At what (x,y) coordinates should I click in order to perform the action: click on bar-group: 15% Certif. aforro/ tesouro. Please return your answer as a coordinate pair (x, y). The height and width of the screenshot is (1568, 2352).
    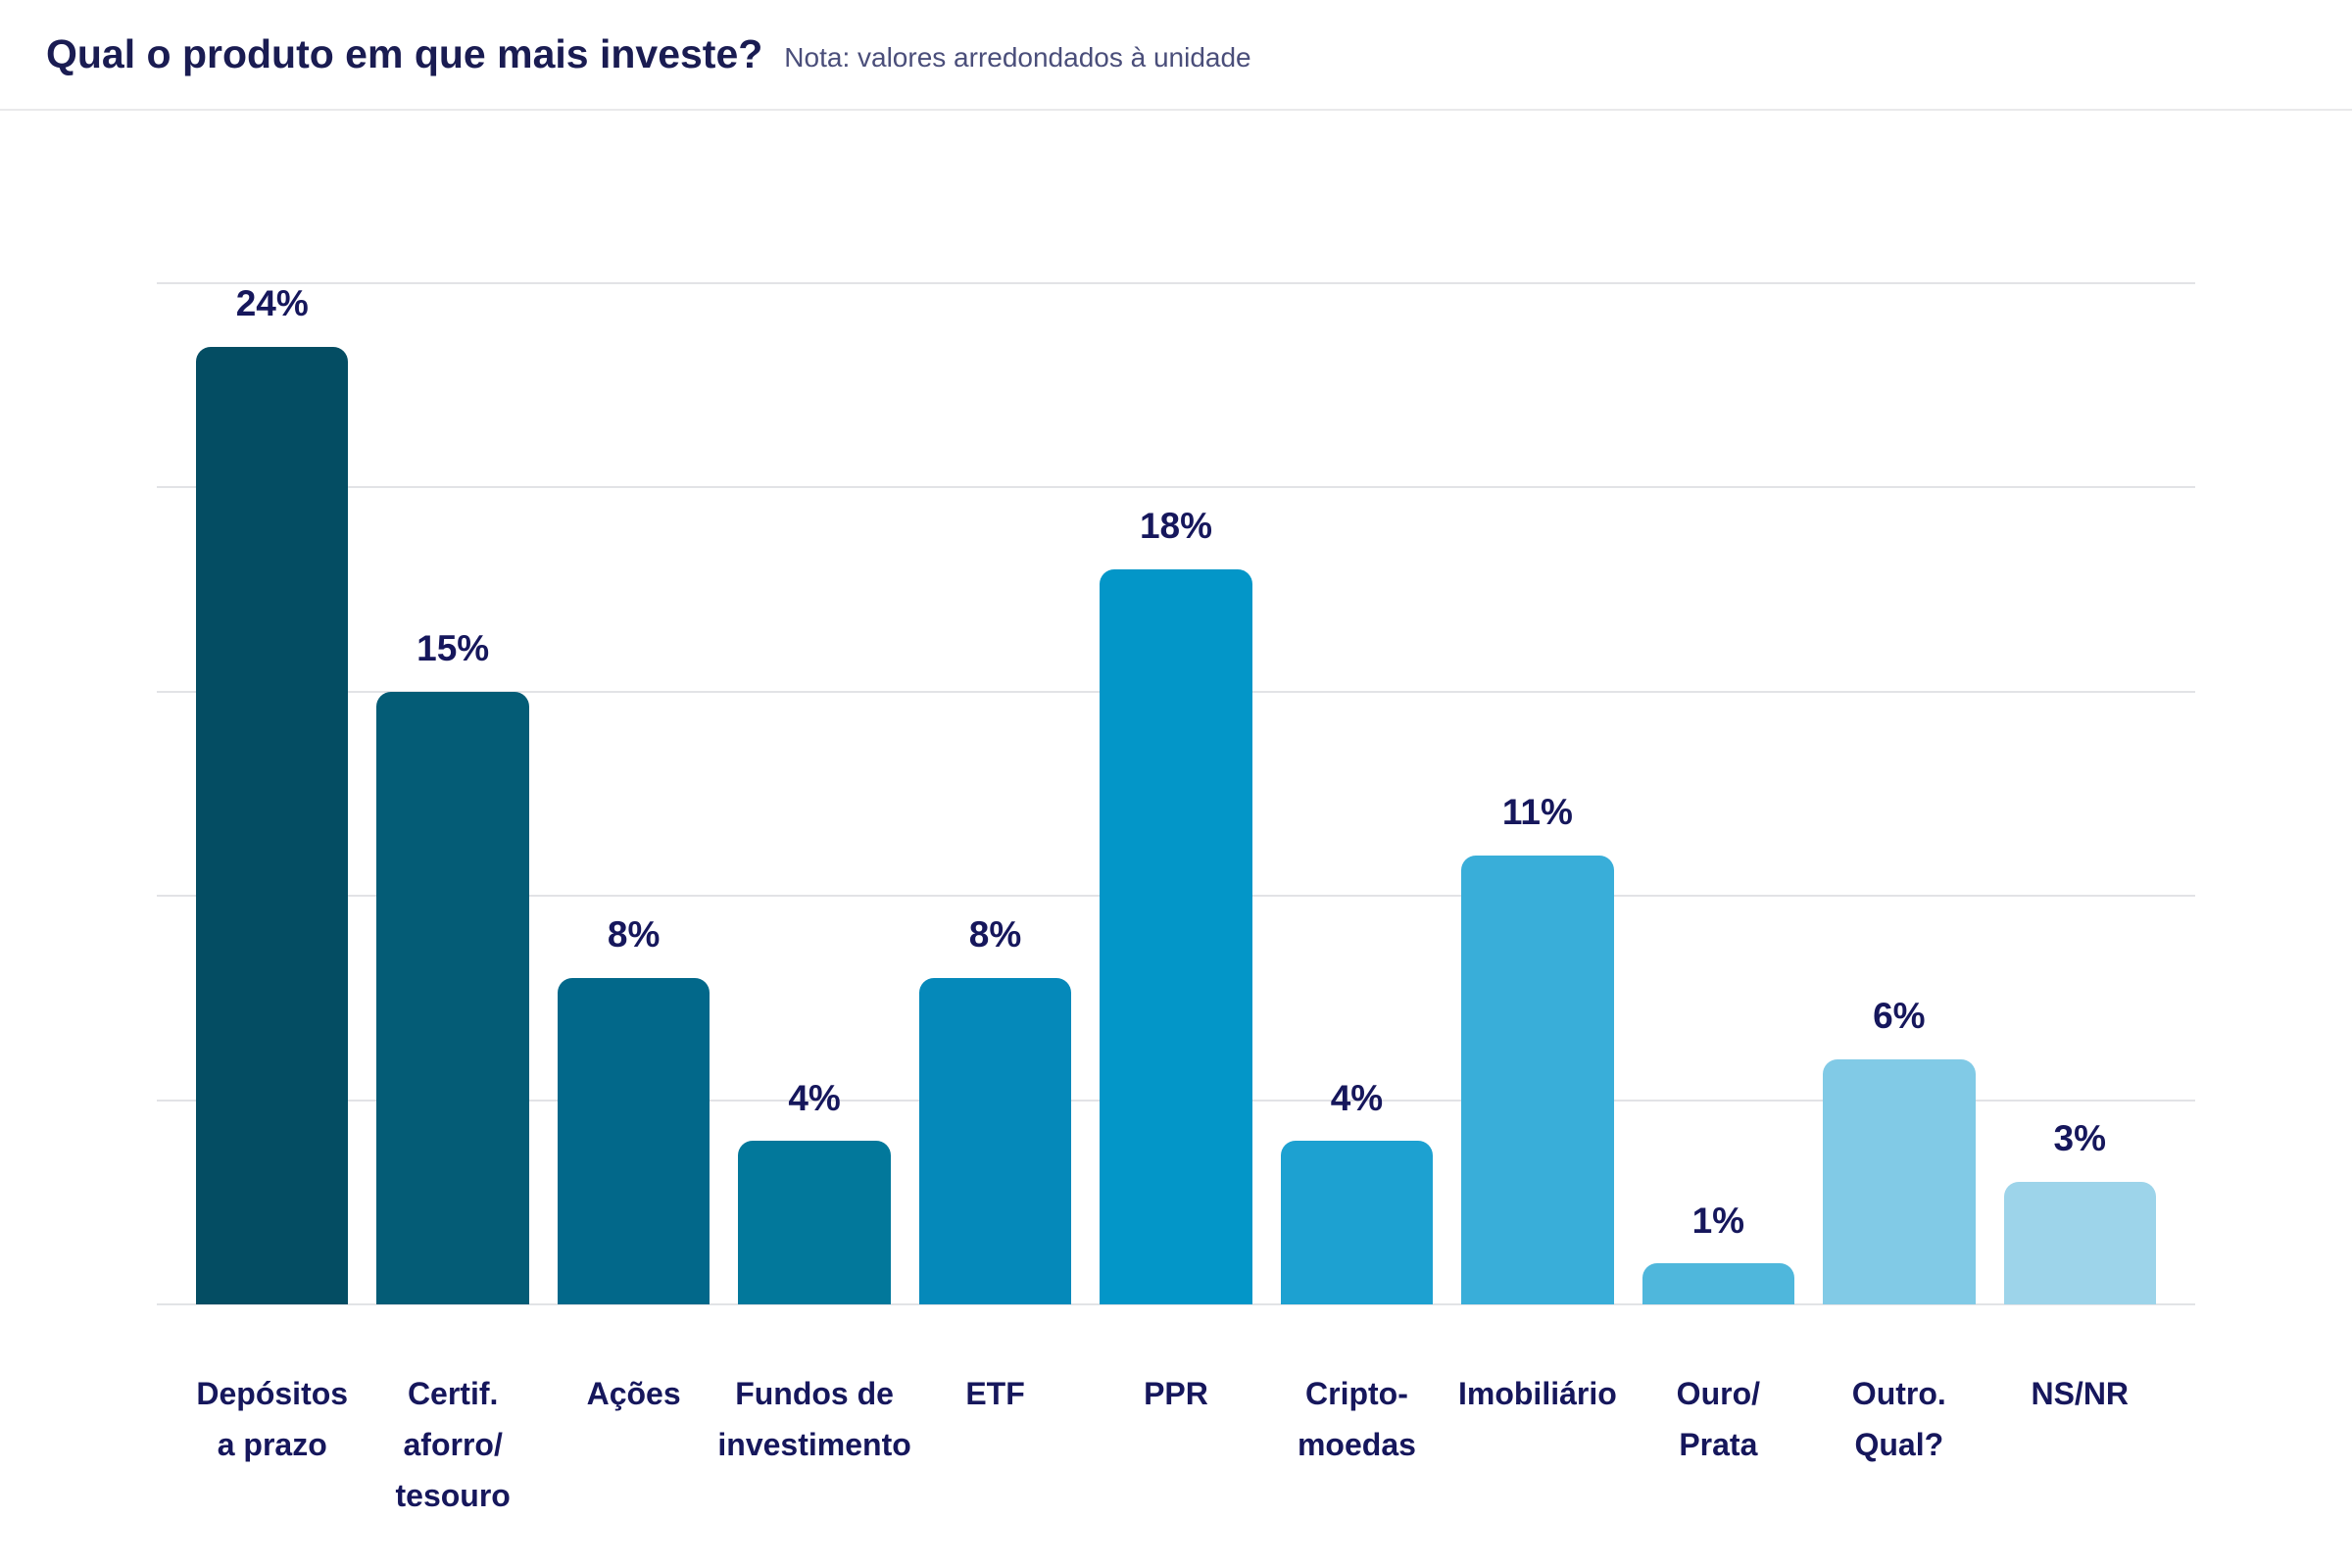
    Looking at the image, I should click on (452, 898).